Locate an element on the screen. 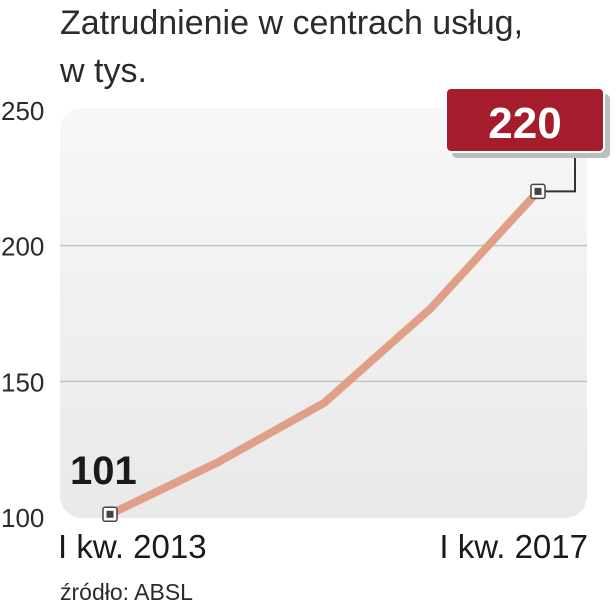 The width and height of the screenshot is (616, 611). chart-title-line-1: Zatrudnienie w centrach usług, is located at coordinates (291, 23).